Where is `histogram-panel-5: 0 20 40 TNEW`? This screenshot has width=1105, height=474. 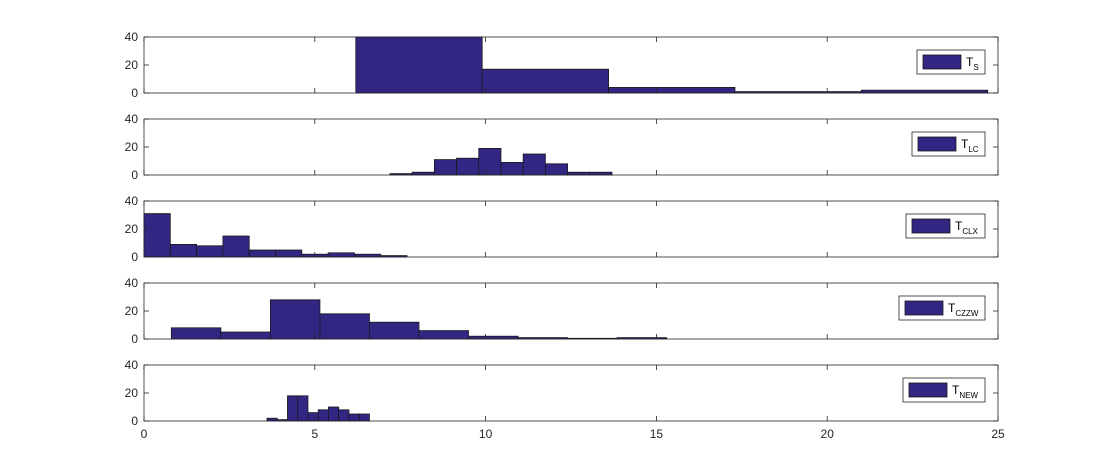
histogram-panel-5: 0 20 40 TNEW is located at coordinates (562, 393).